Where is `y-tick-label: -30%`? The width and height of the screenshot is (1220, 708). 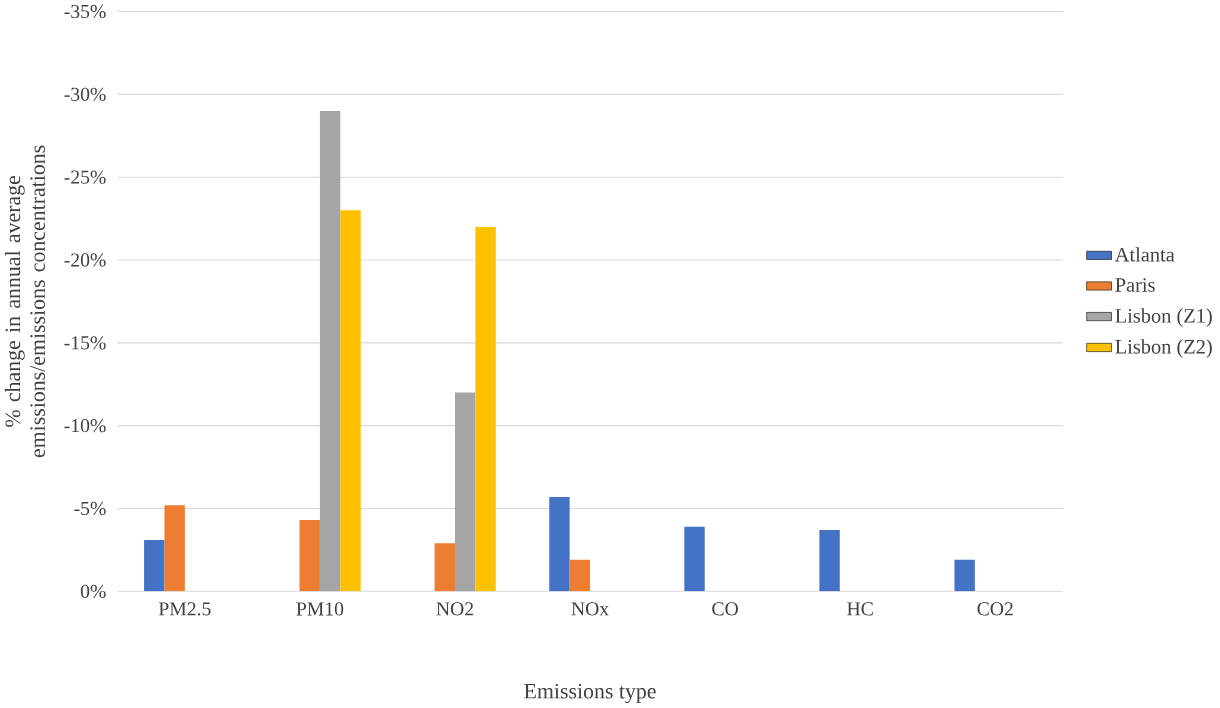 y-tick-label: -30% is located at coordinates (85, 94).